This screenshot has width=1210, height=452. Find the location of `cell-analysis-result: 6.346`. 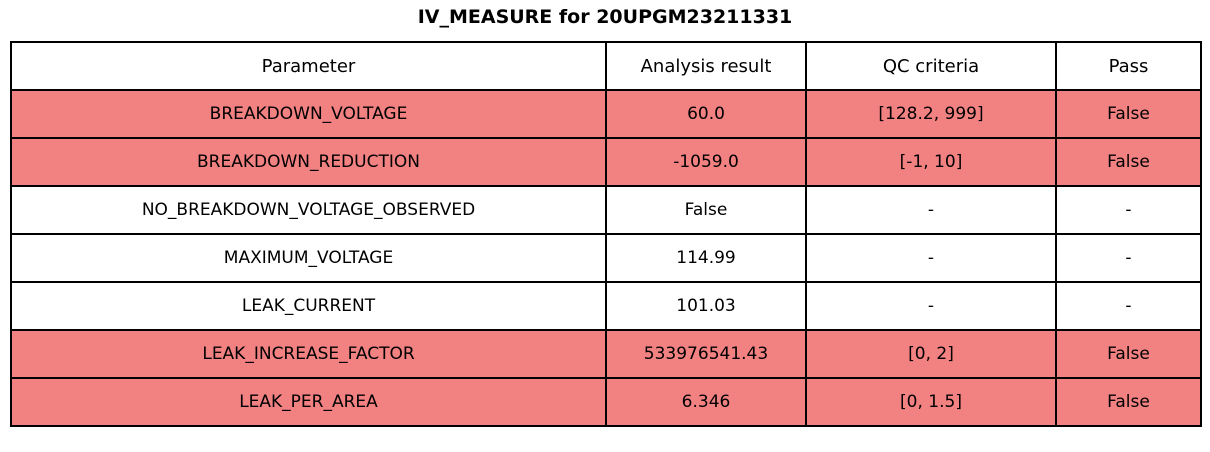

cell-analysis-result: 6.346 is located at coordinates (706, 402).